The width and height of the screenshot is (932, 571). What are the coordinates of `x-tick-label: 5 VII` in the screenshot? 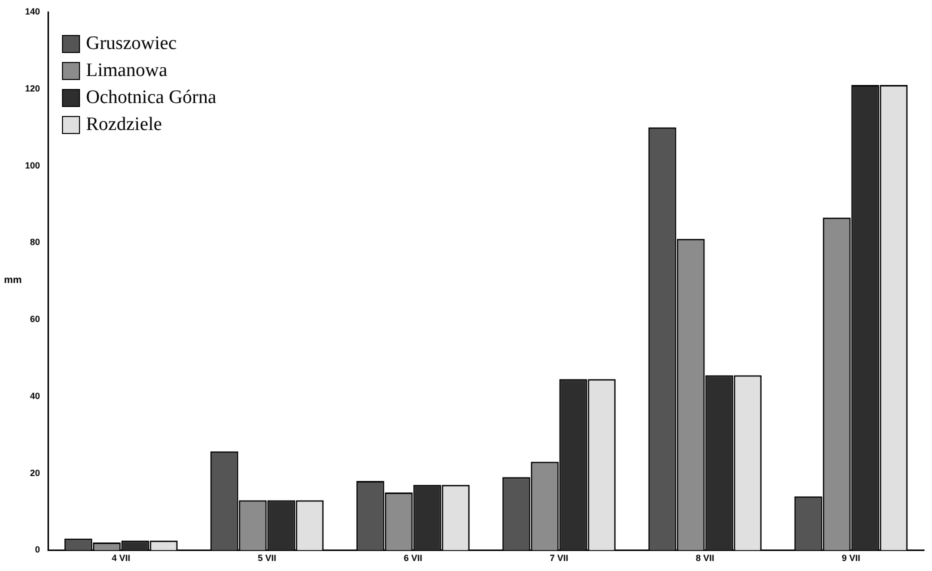 It's located at (267, 558).